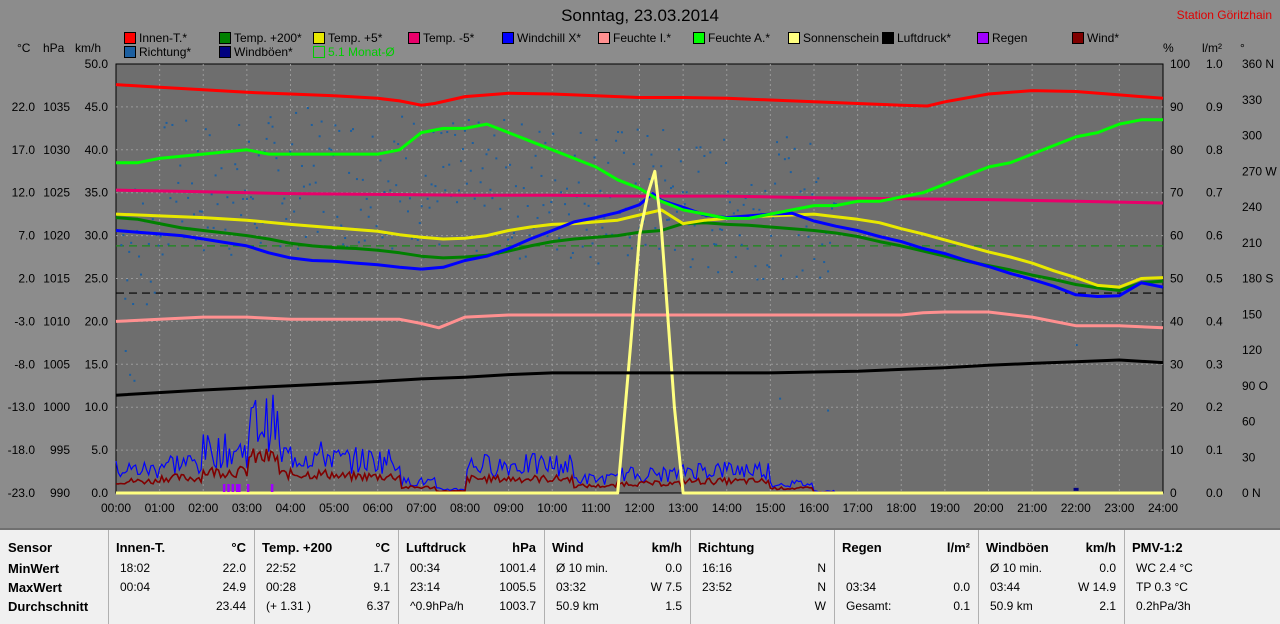  I want to click on legend-item: Innen-T.*, so click(155, 38).